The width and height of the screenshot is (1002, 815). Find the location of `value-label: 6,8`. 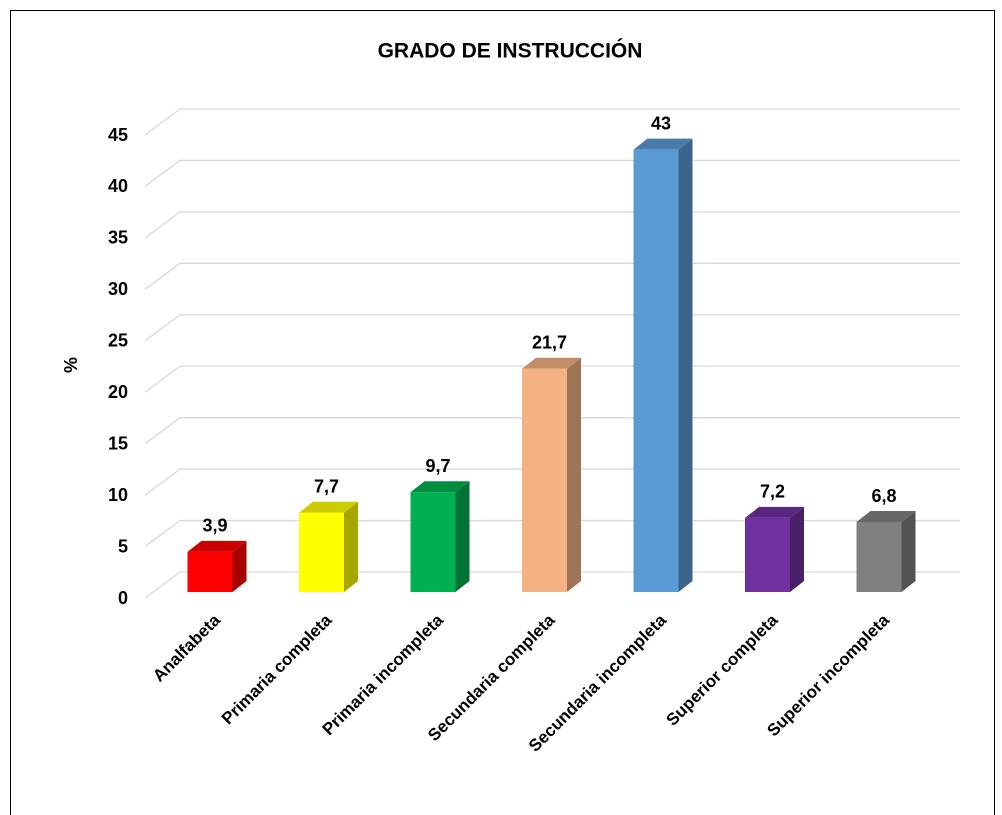

value-label: 6,8 is located at coordinates (883, 496).